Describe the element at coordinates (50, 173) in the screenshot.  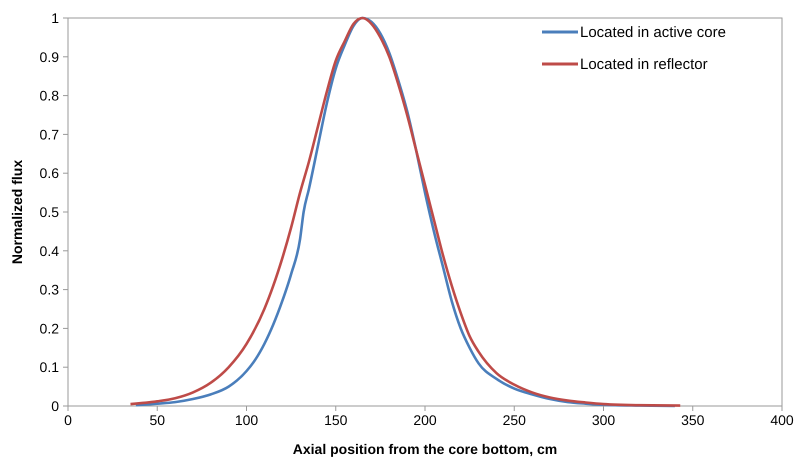
I see `y-tick-label: 0.6` at that location.